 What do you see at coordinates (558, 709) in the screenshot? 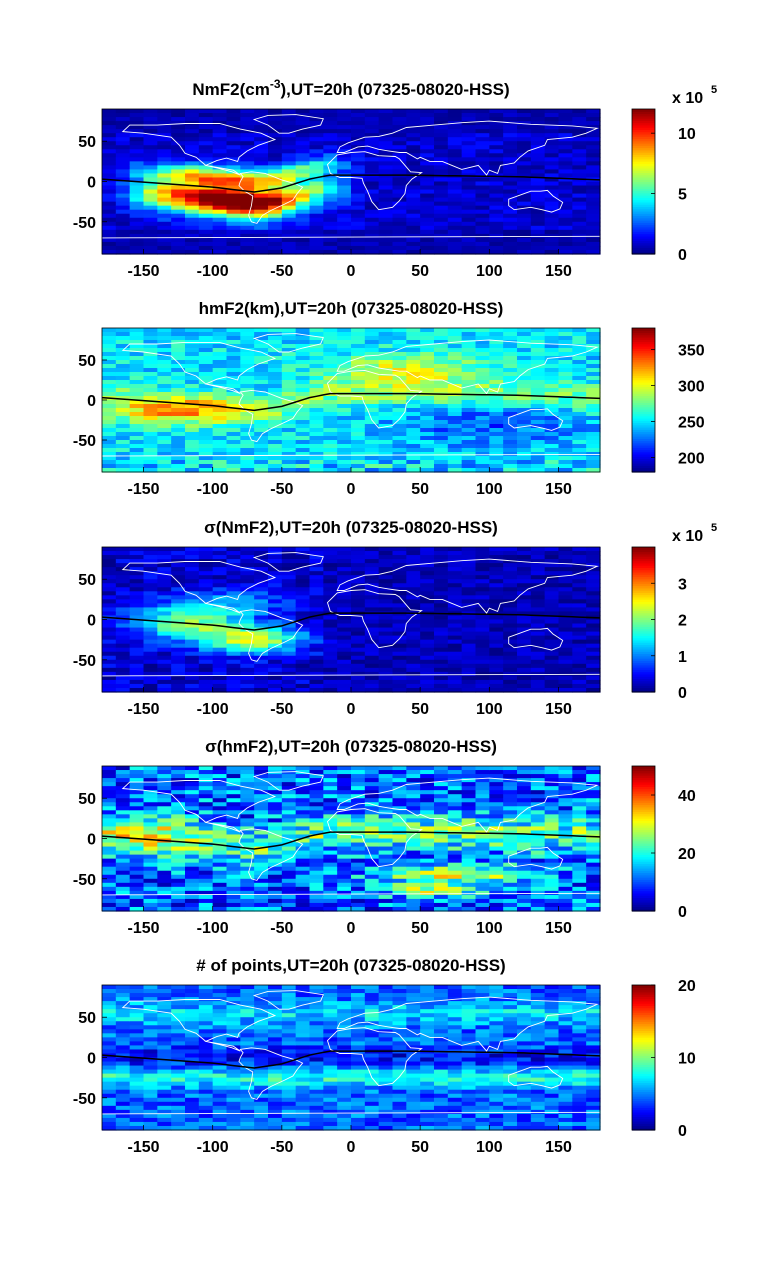
I see `x-tick-label: 150` at bounding box center [558, 709].